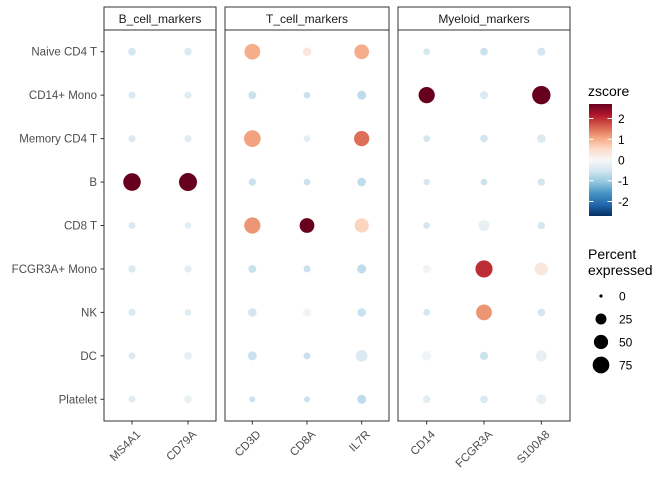 The height and width of the screenshot is (480, 672). What do you see at coordinates (78, 400) in the screenshot?
I see `y-tick-label-platelet: Platelet` at bounding box center [78, 400].